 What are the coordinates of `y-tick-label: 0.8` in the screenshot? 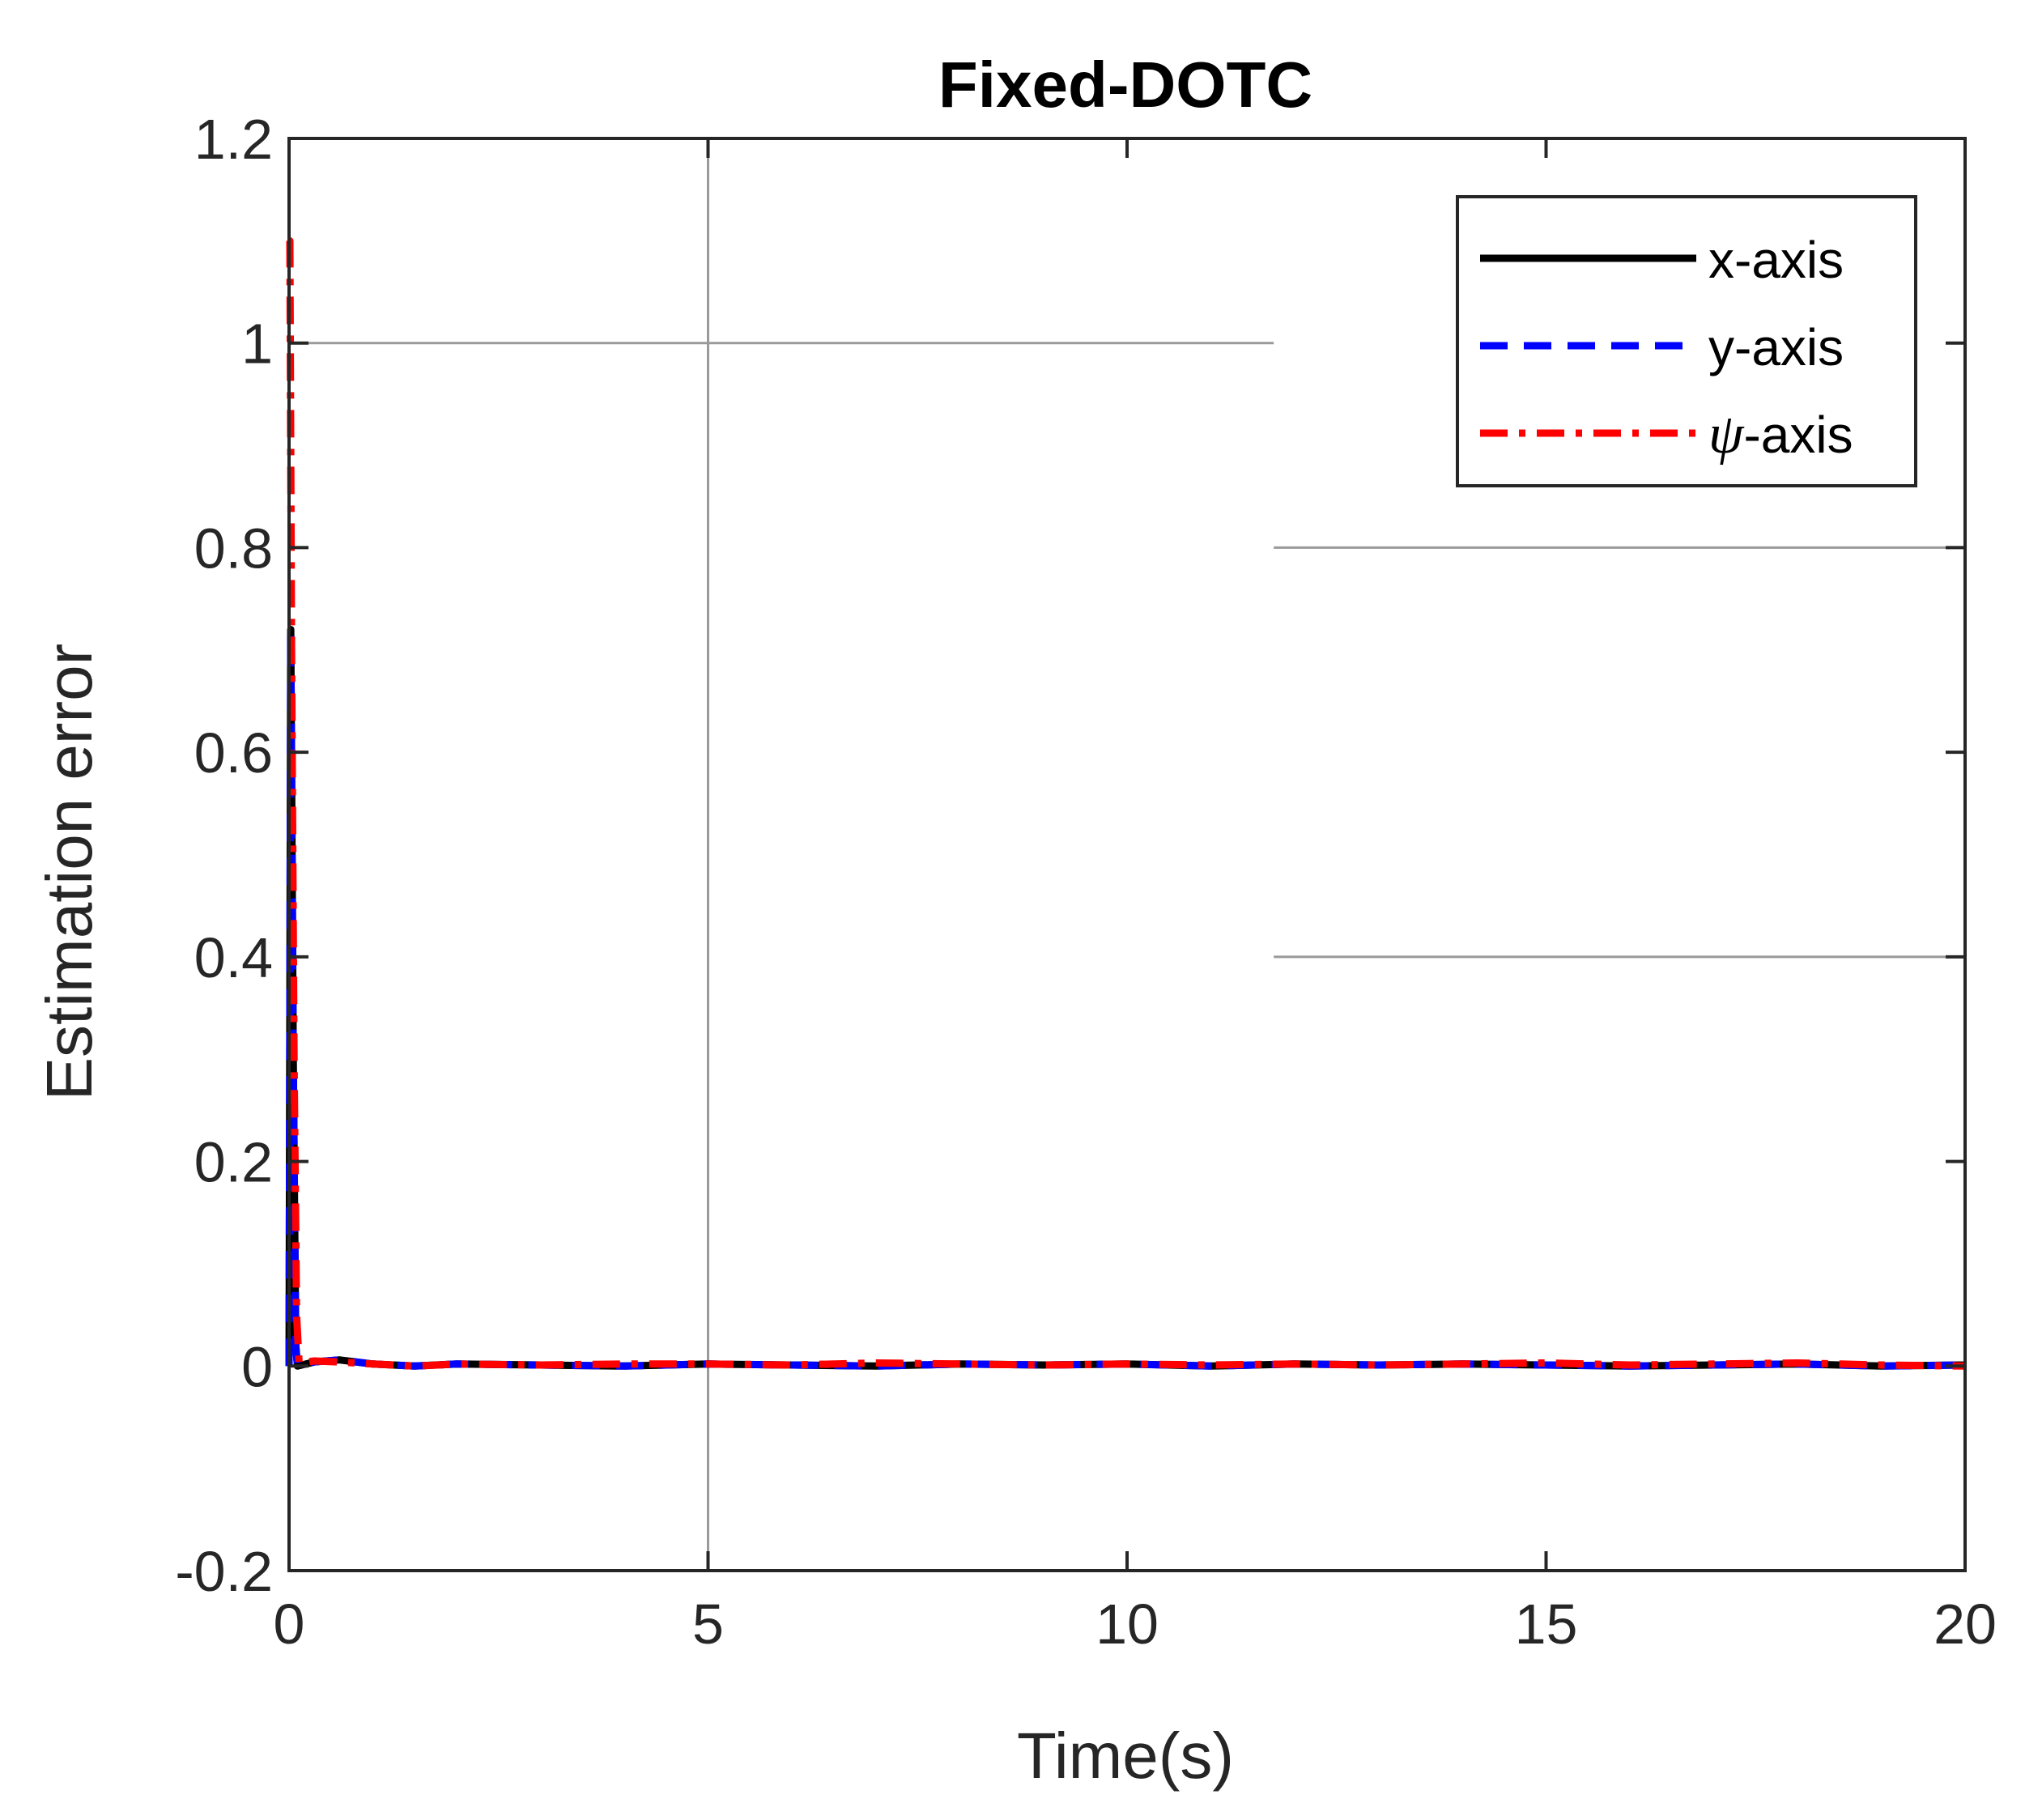 It's located at (233, 548).